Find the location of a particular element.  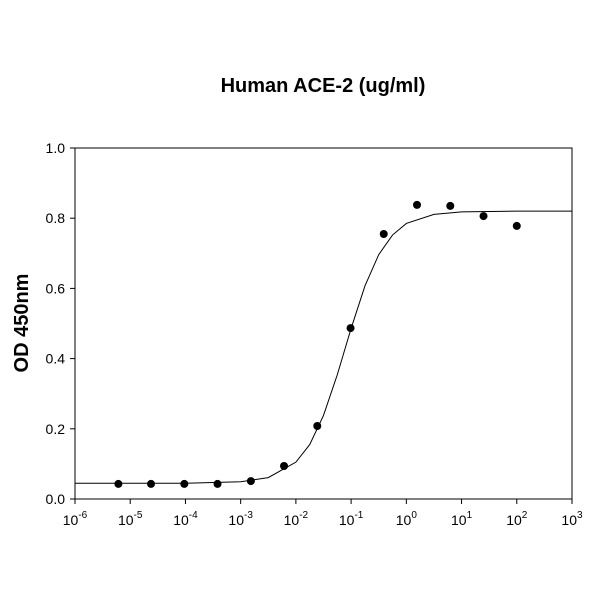

x-tick-label: 10⁻⁵ is located at coordinates (130, 519).